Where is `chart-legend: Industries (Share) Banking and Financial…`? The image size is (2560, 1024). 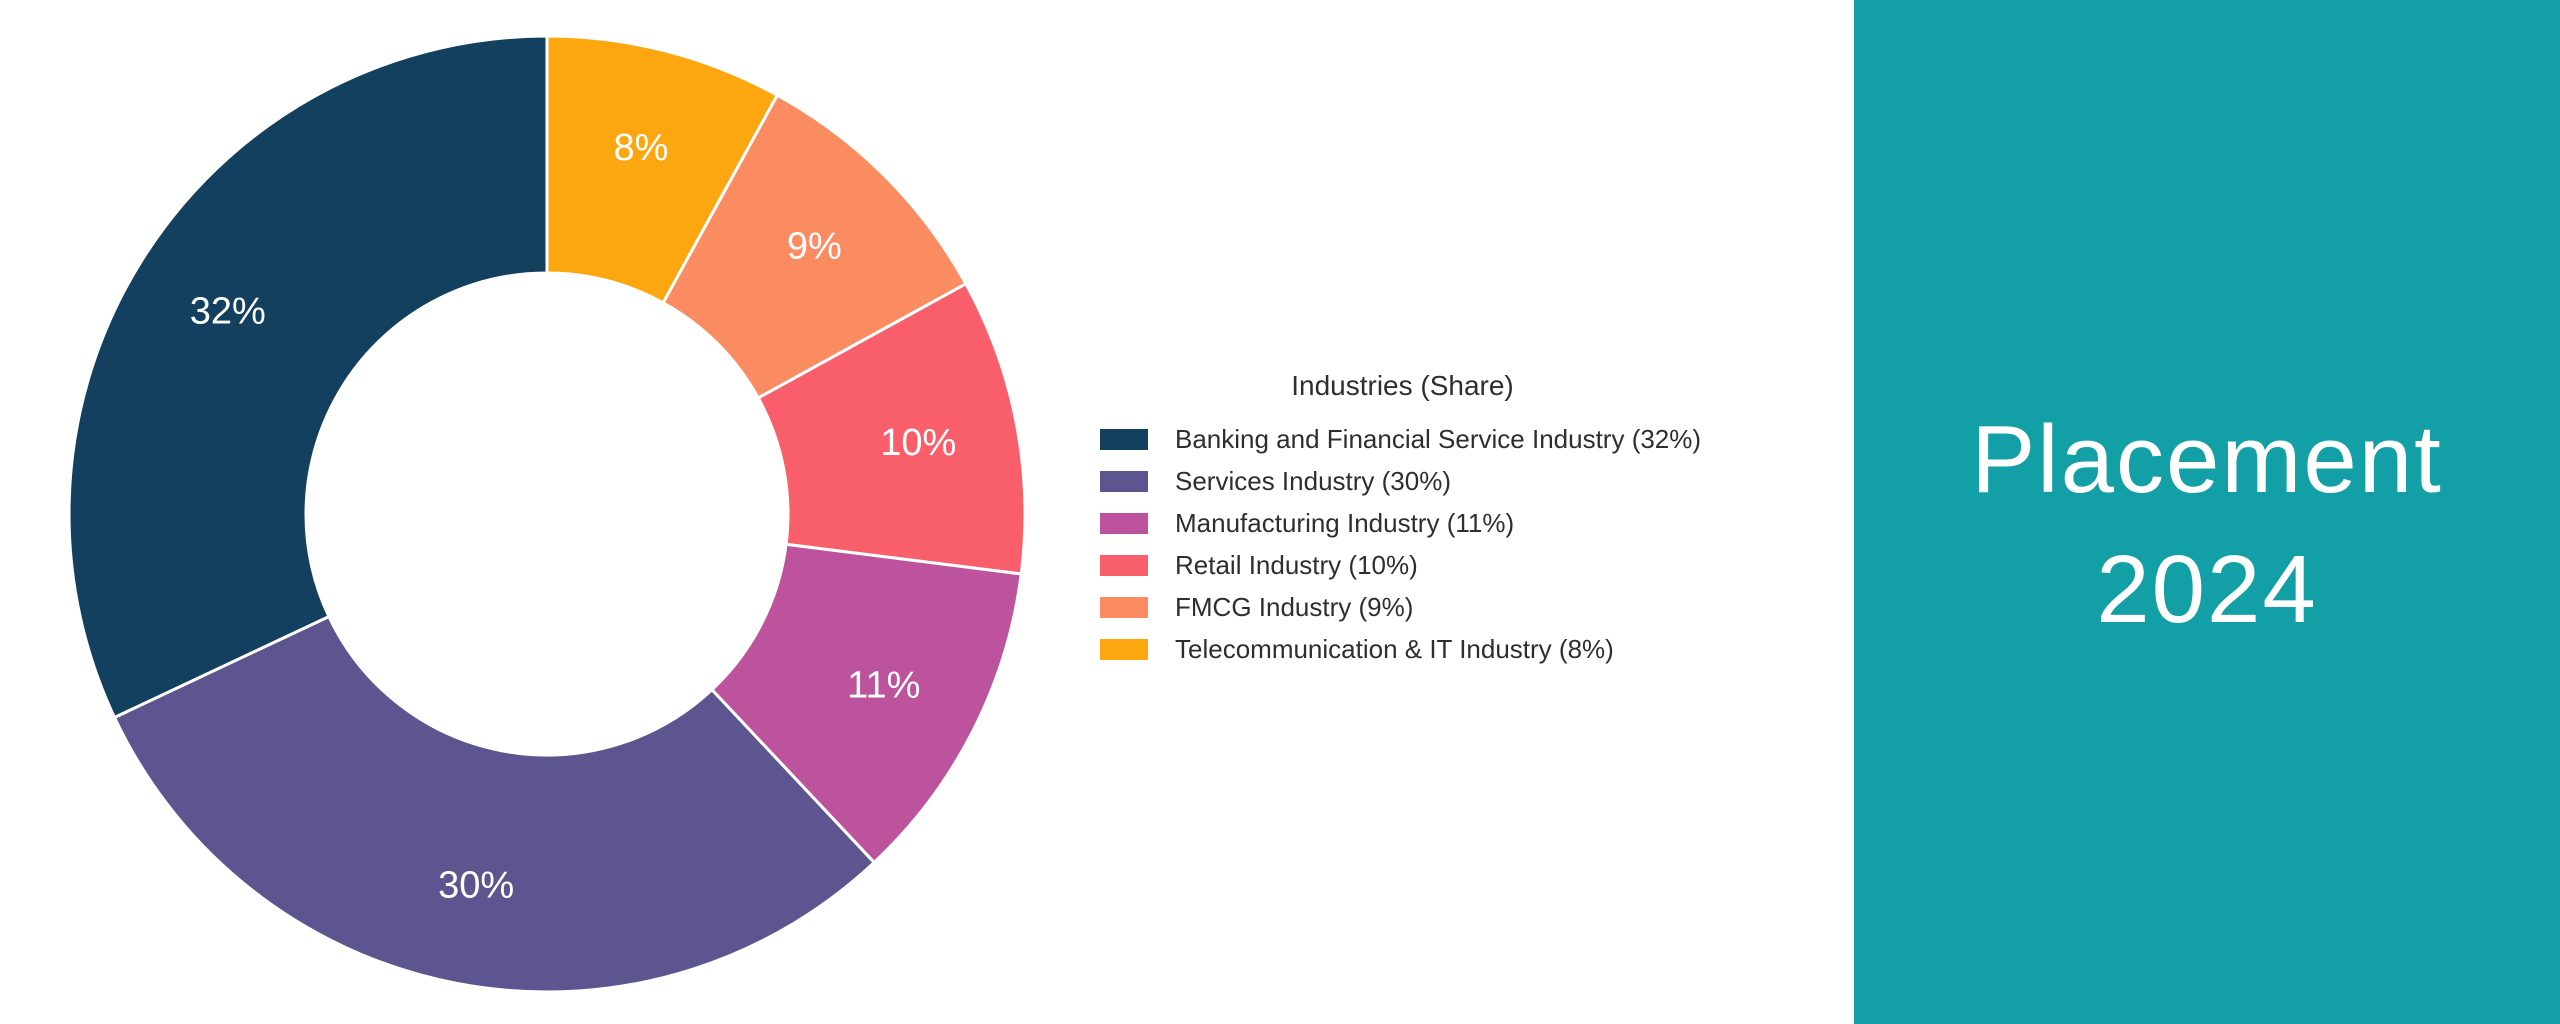
chart-legend: Industries (Share) Banking and Financial… is located at coordinates (1400, 520).